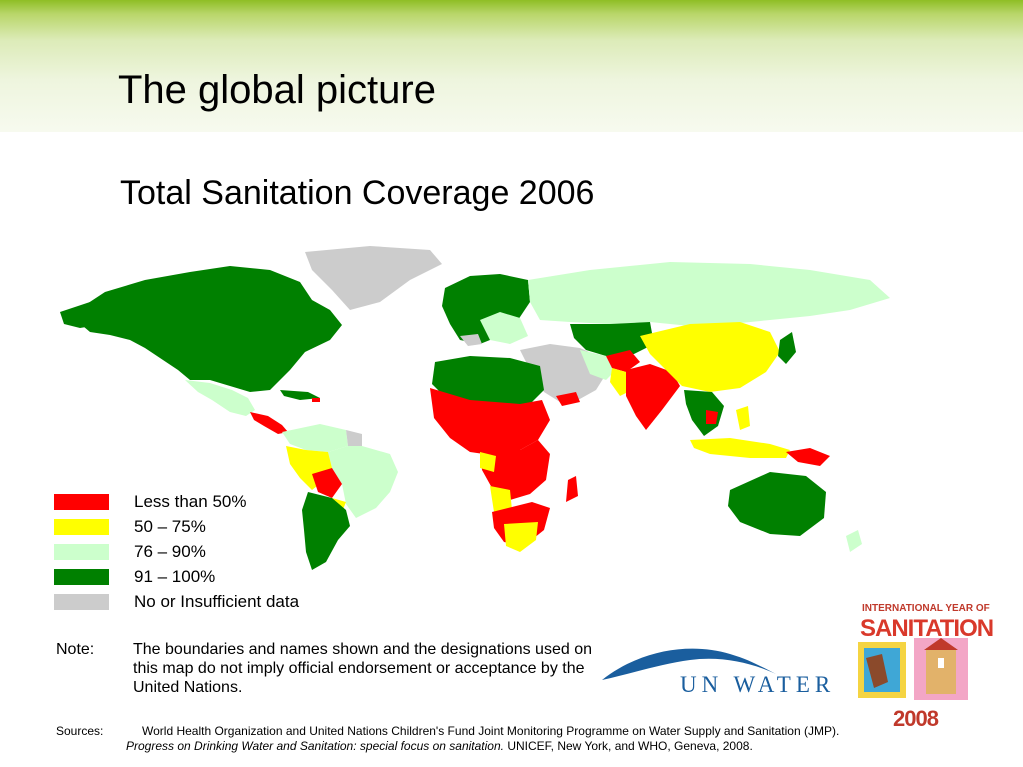 The image size is (1023, 767). What do you see at coordinates (81, 527) in the screenshot?
I see `legend-swatch-yellow` at bounding box center [81, 527].